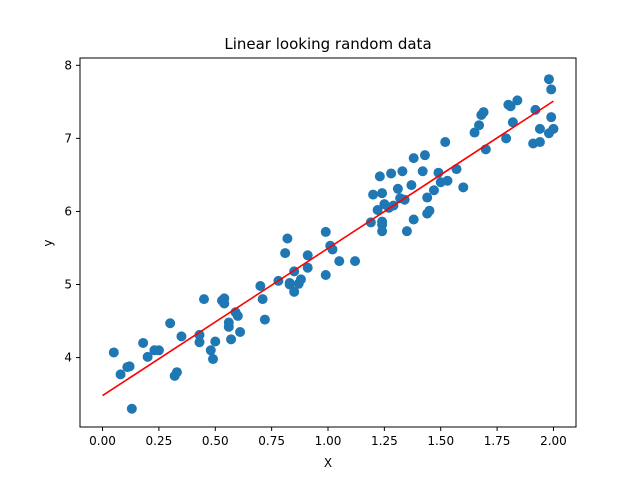  I want to click on x-tick-label: 0.00, so click(102, 441).